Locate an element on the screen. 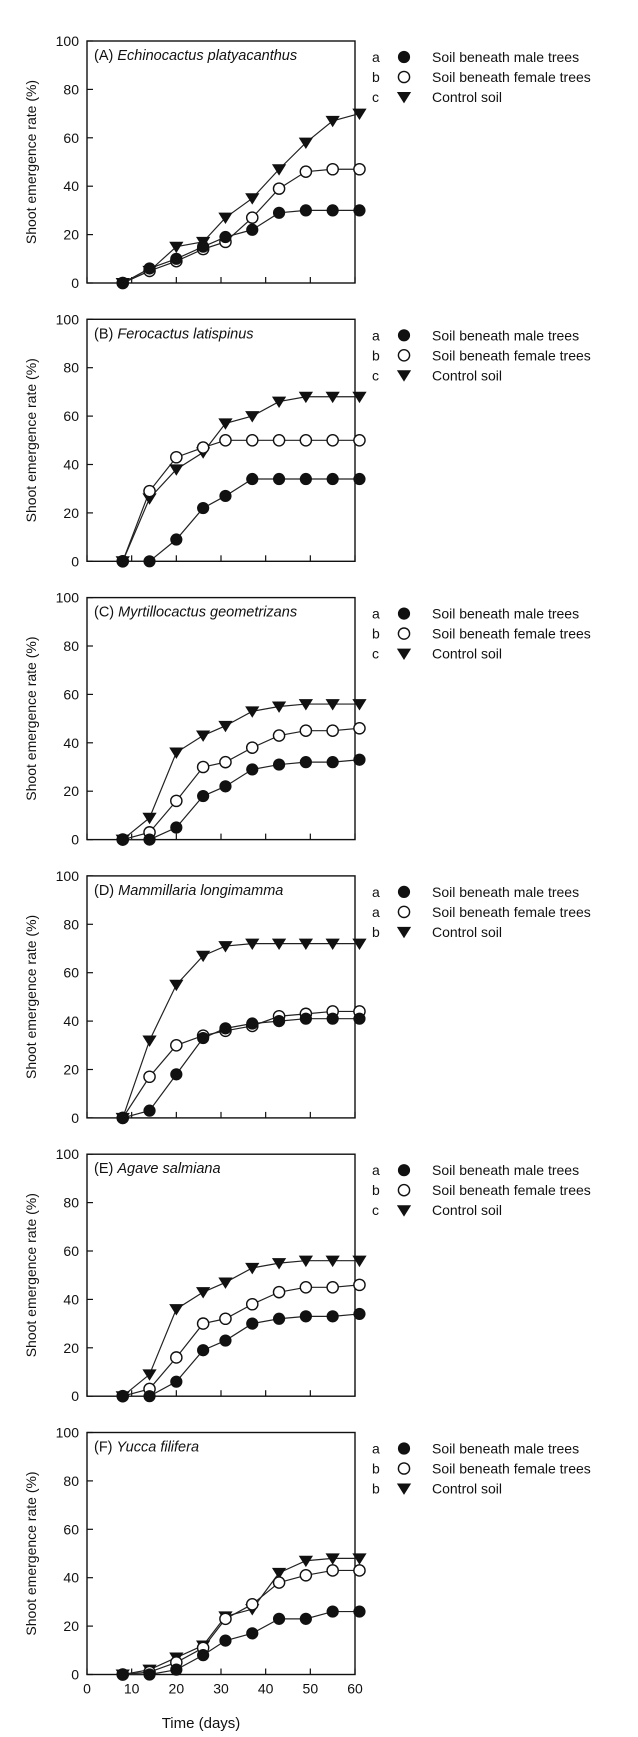 The height and width of the screenshot is (1737, 638). legend-label: Soil beneath female trees is located at coordinates (511, 1469).